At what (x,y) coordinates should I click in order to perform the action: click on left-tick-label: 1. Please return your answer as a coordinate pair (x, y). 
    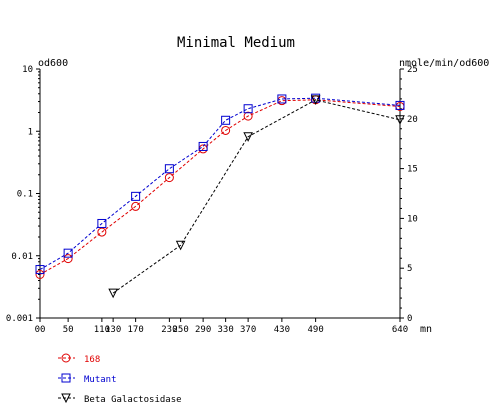
    Looking at the image, I should click on (30, 132).